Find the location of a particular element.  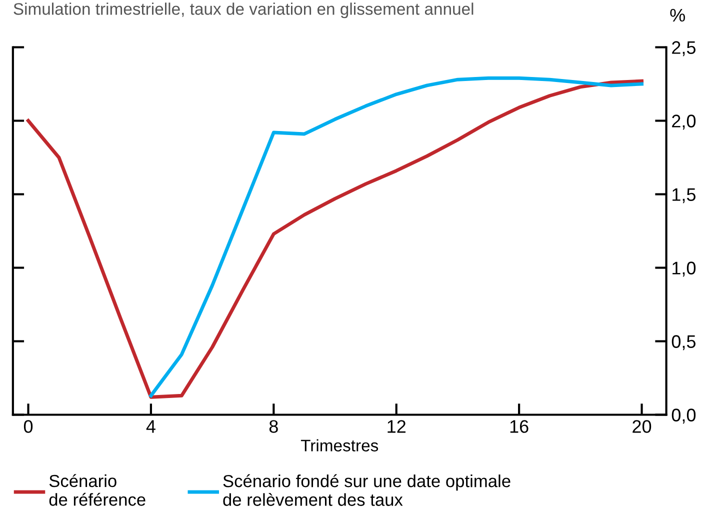

x-tick-label: 16 is located at coordinates (519, 426).